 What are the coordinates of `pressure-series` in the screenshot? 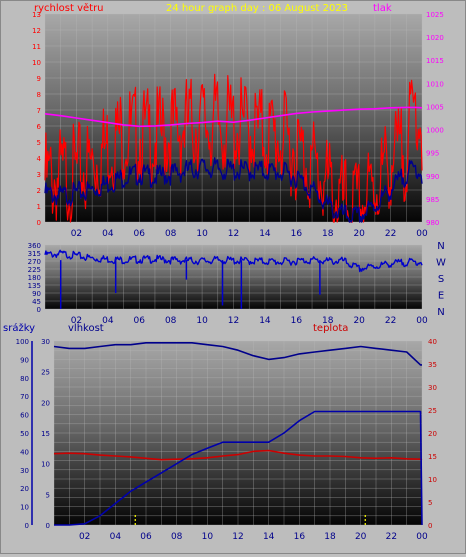 It's located at (233, 117).